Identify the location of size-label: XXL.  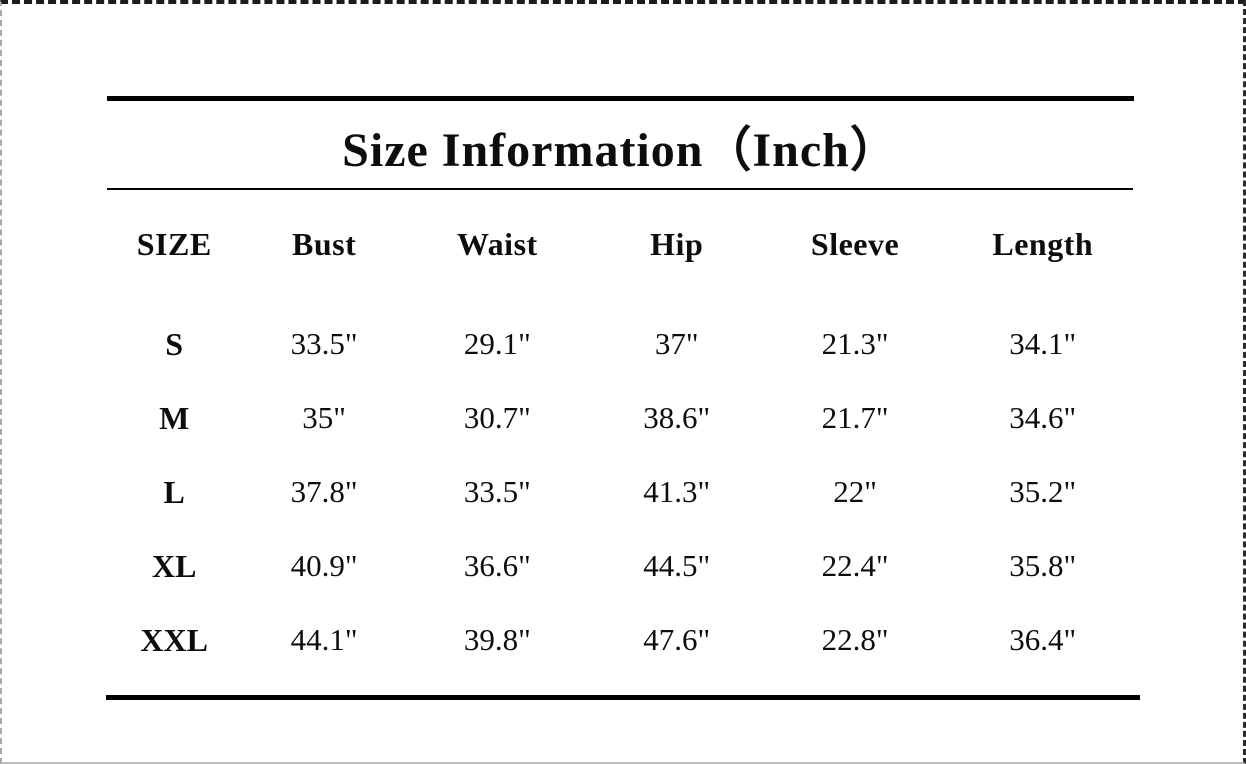
(174, 639).